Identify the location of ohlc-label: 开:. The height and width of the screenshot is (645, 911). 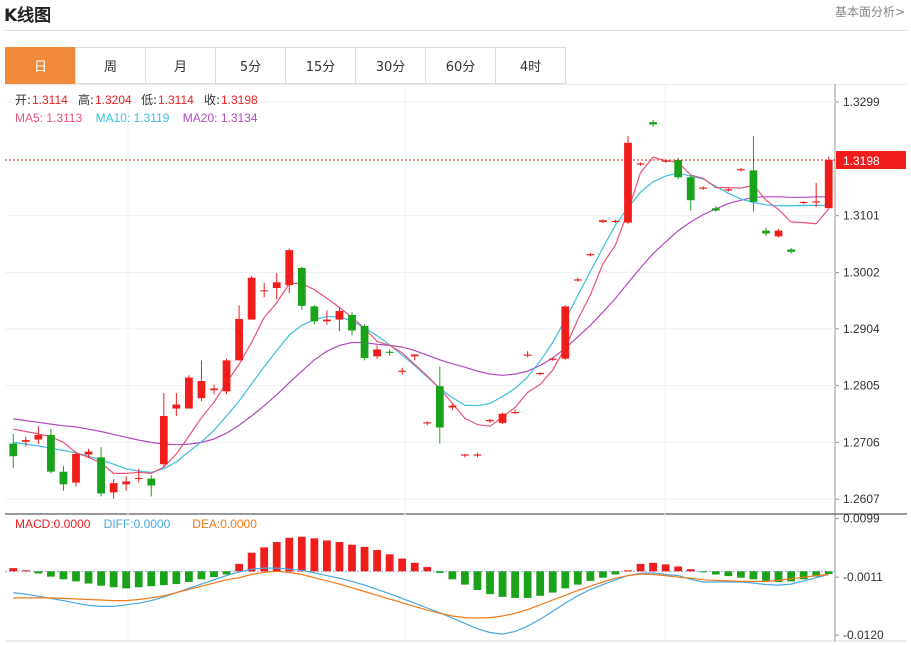
(23, 100).